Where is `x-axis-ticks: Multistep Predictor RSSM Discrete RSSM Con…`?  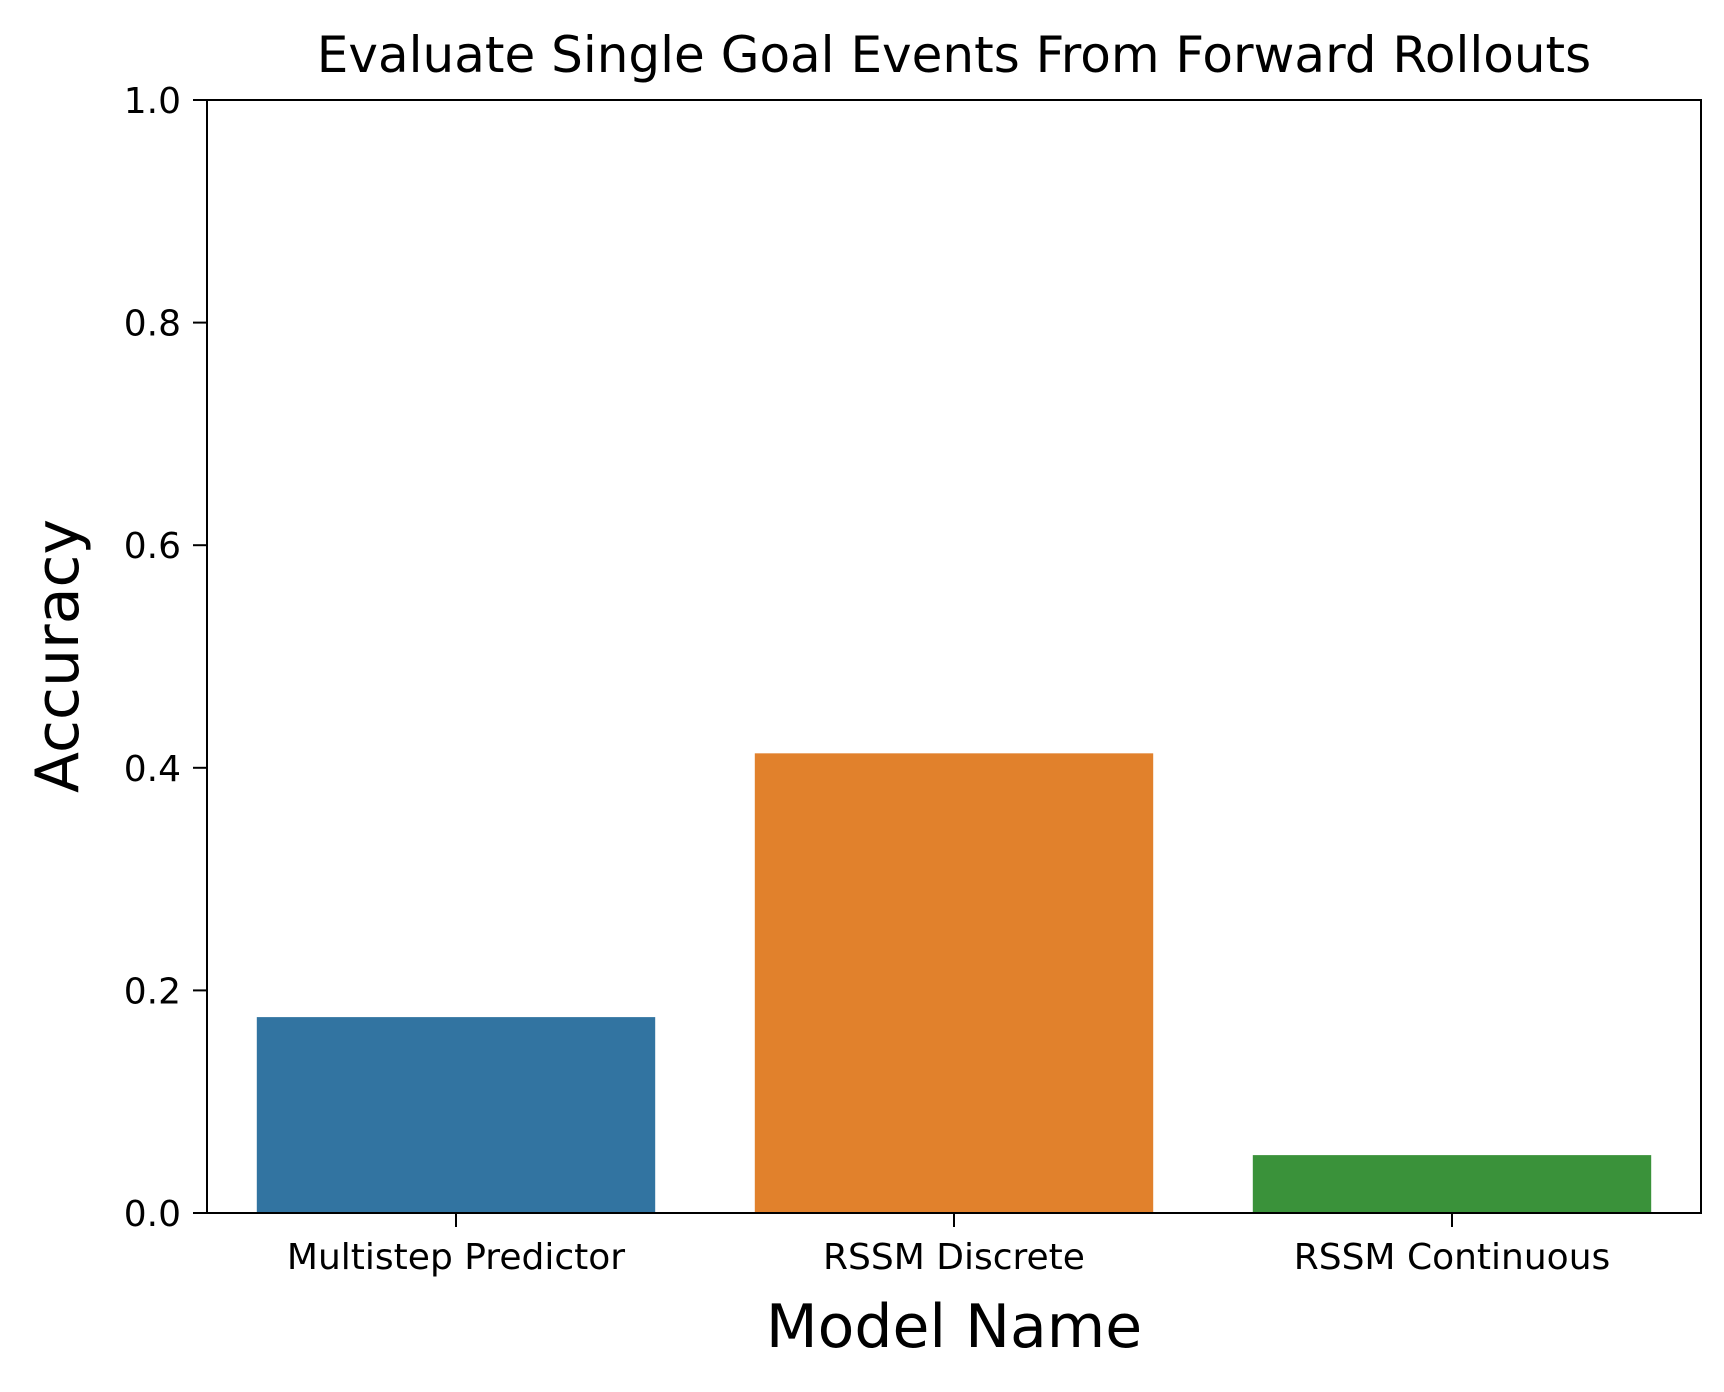
x-axis-ticks: Multistep Predictor RSSM Discrete RSSM Con… is located at coordinates (948, 1245).